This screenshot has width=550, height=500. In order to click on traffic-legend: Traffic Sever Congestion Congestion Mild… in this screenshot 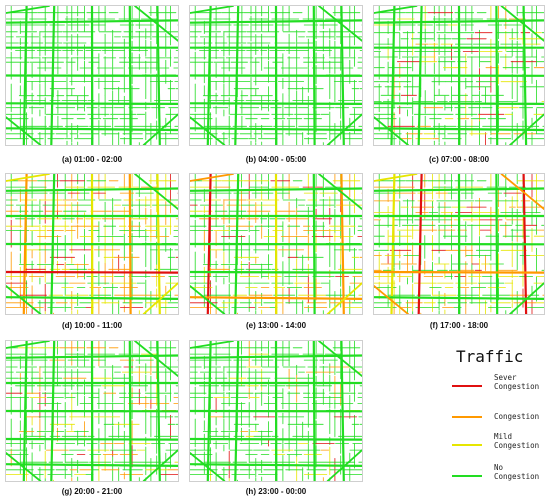, I will do `click(495, 420)`.